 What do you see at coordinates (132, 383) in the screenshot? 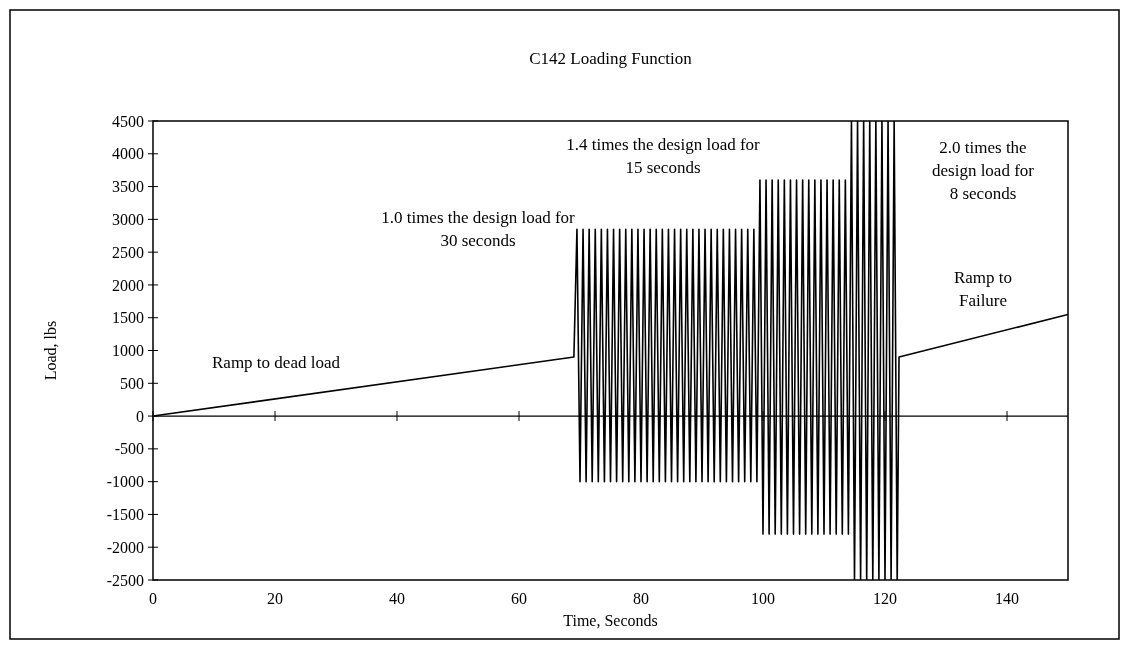
I see `y-tick-label: 500` at bounding box center [132, 383].